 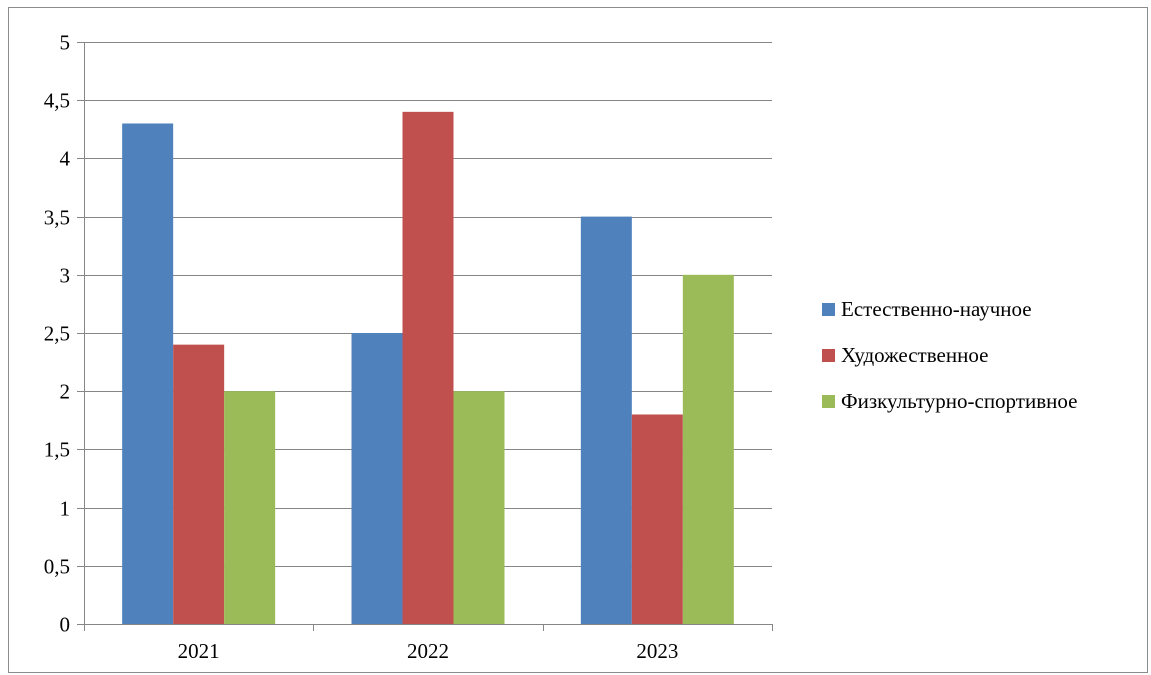 I want to click on legend-item: Физкультурно-спортивное, so click(x=950, y=401).